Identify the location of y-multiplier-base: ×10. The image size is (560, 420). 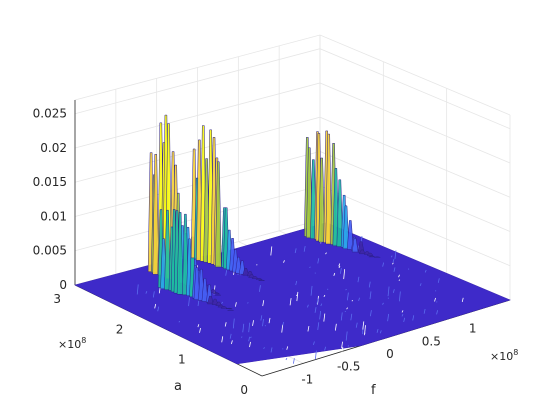
(69, 344).